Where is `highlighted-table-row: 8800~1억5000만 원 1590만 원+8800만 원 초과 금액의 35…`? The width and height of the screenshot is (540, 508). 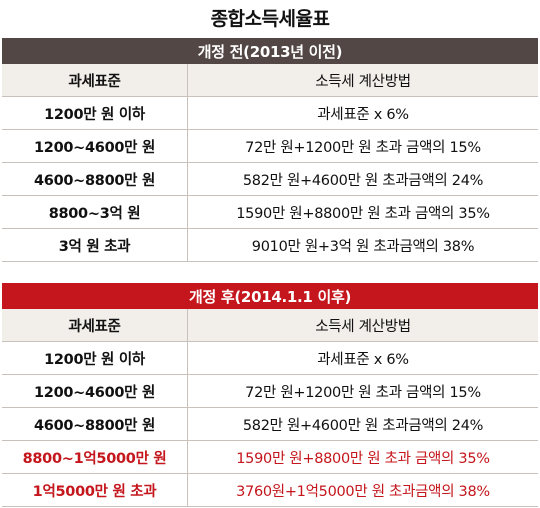
highlighted-table-row: 8800~1억5000만 원 1590만 원+8800만 원 초과 금액의 35… is located at coordinates (270, 457).